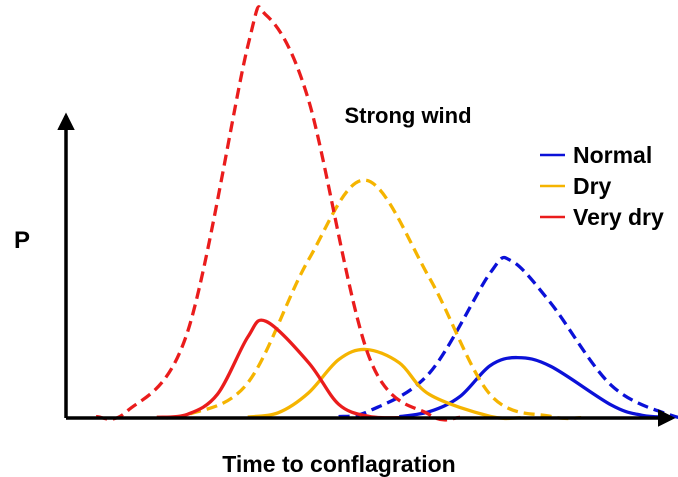 The width and height of the screenshot is (678, 477). I want to click on curve-very-dry-solid, so click(278, 369).